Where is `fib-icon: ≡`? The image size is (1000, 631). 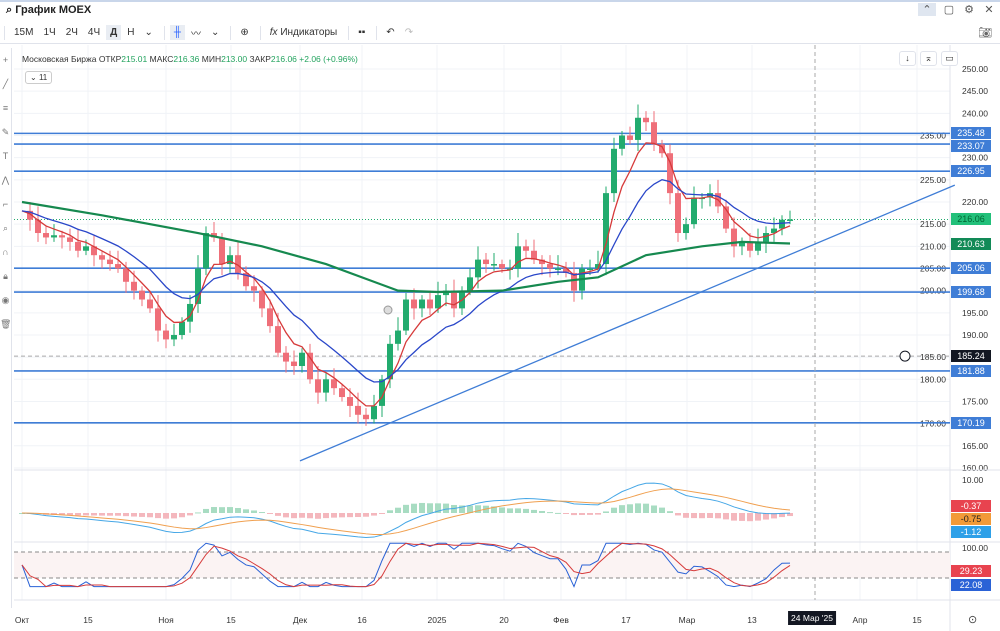
fib-icon: ≡ is located at coordinates (5, 108).